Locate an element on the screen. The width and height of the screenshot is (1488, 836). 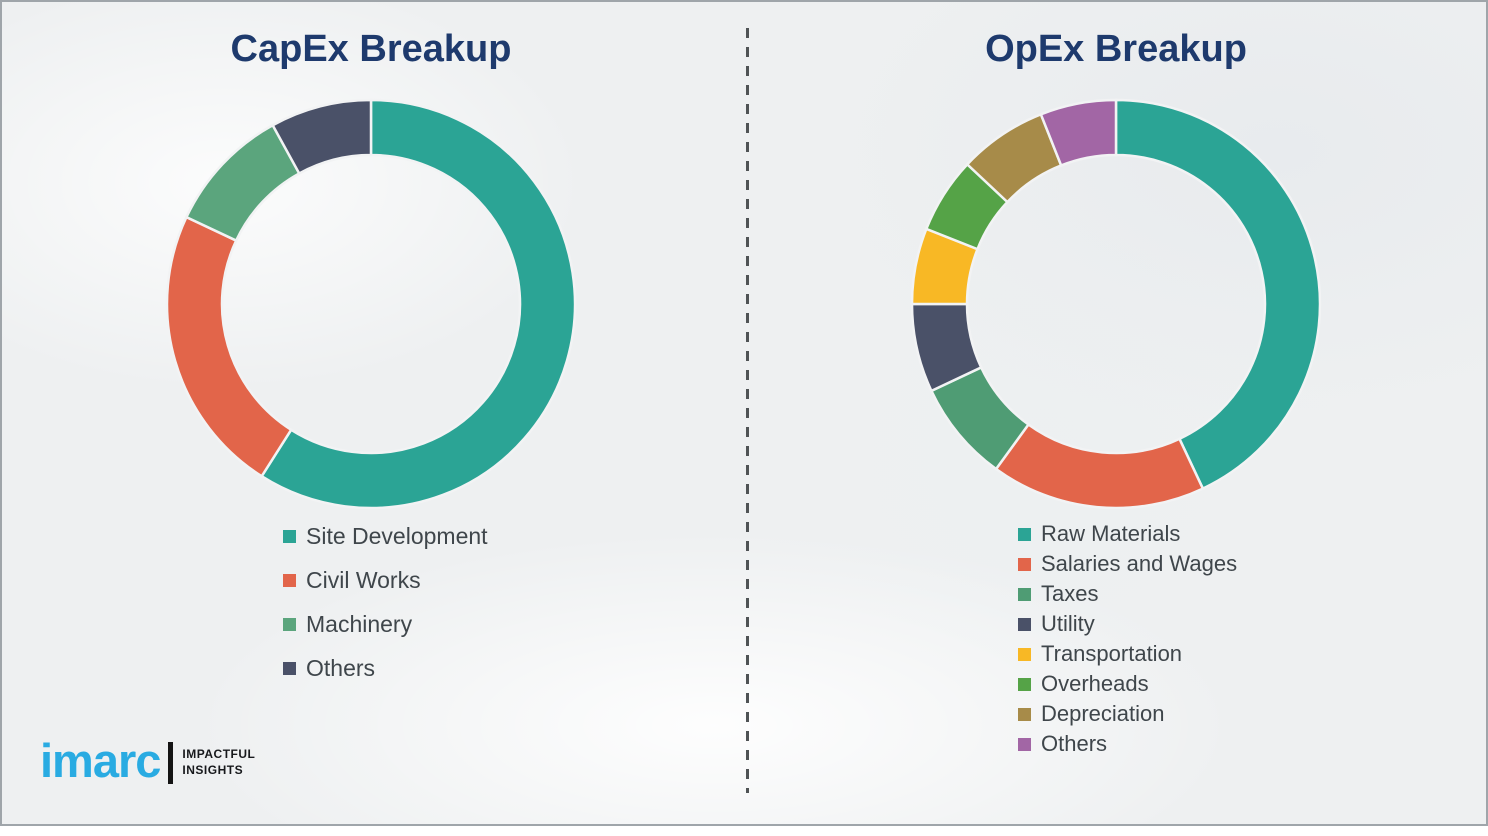
opex-donut-chart is located at coordinates (1116, 304).